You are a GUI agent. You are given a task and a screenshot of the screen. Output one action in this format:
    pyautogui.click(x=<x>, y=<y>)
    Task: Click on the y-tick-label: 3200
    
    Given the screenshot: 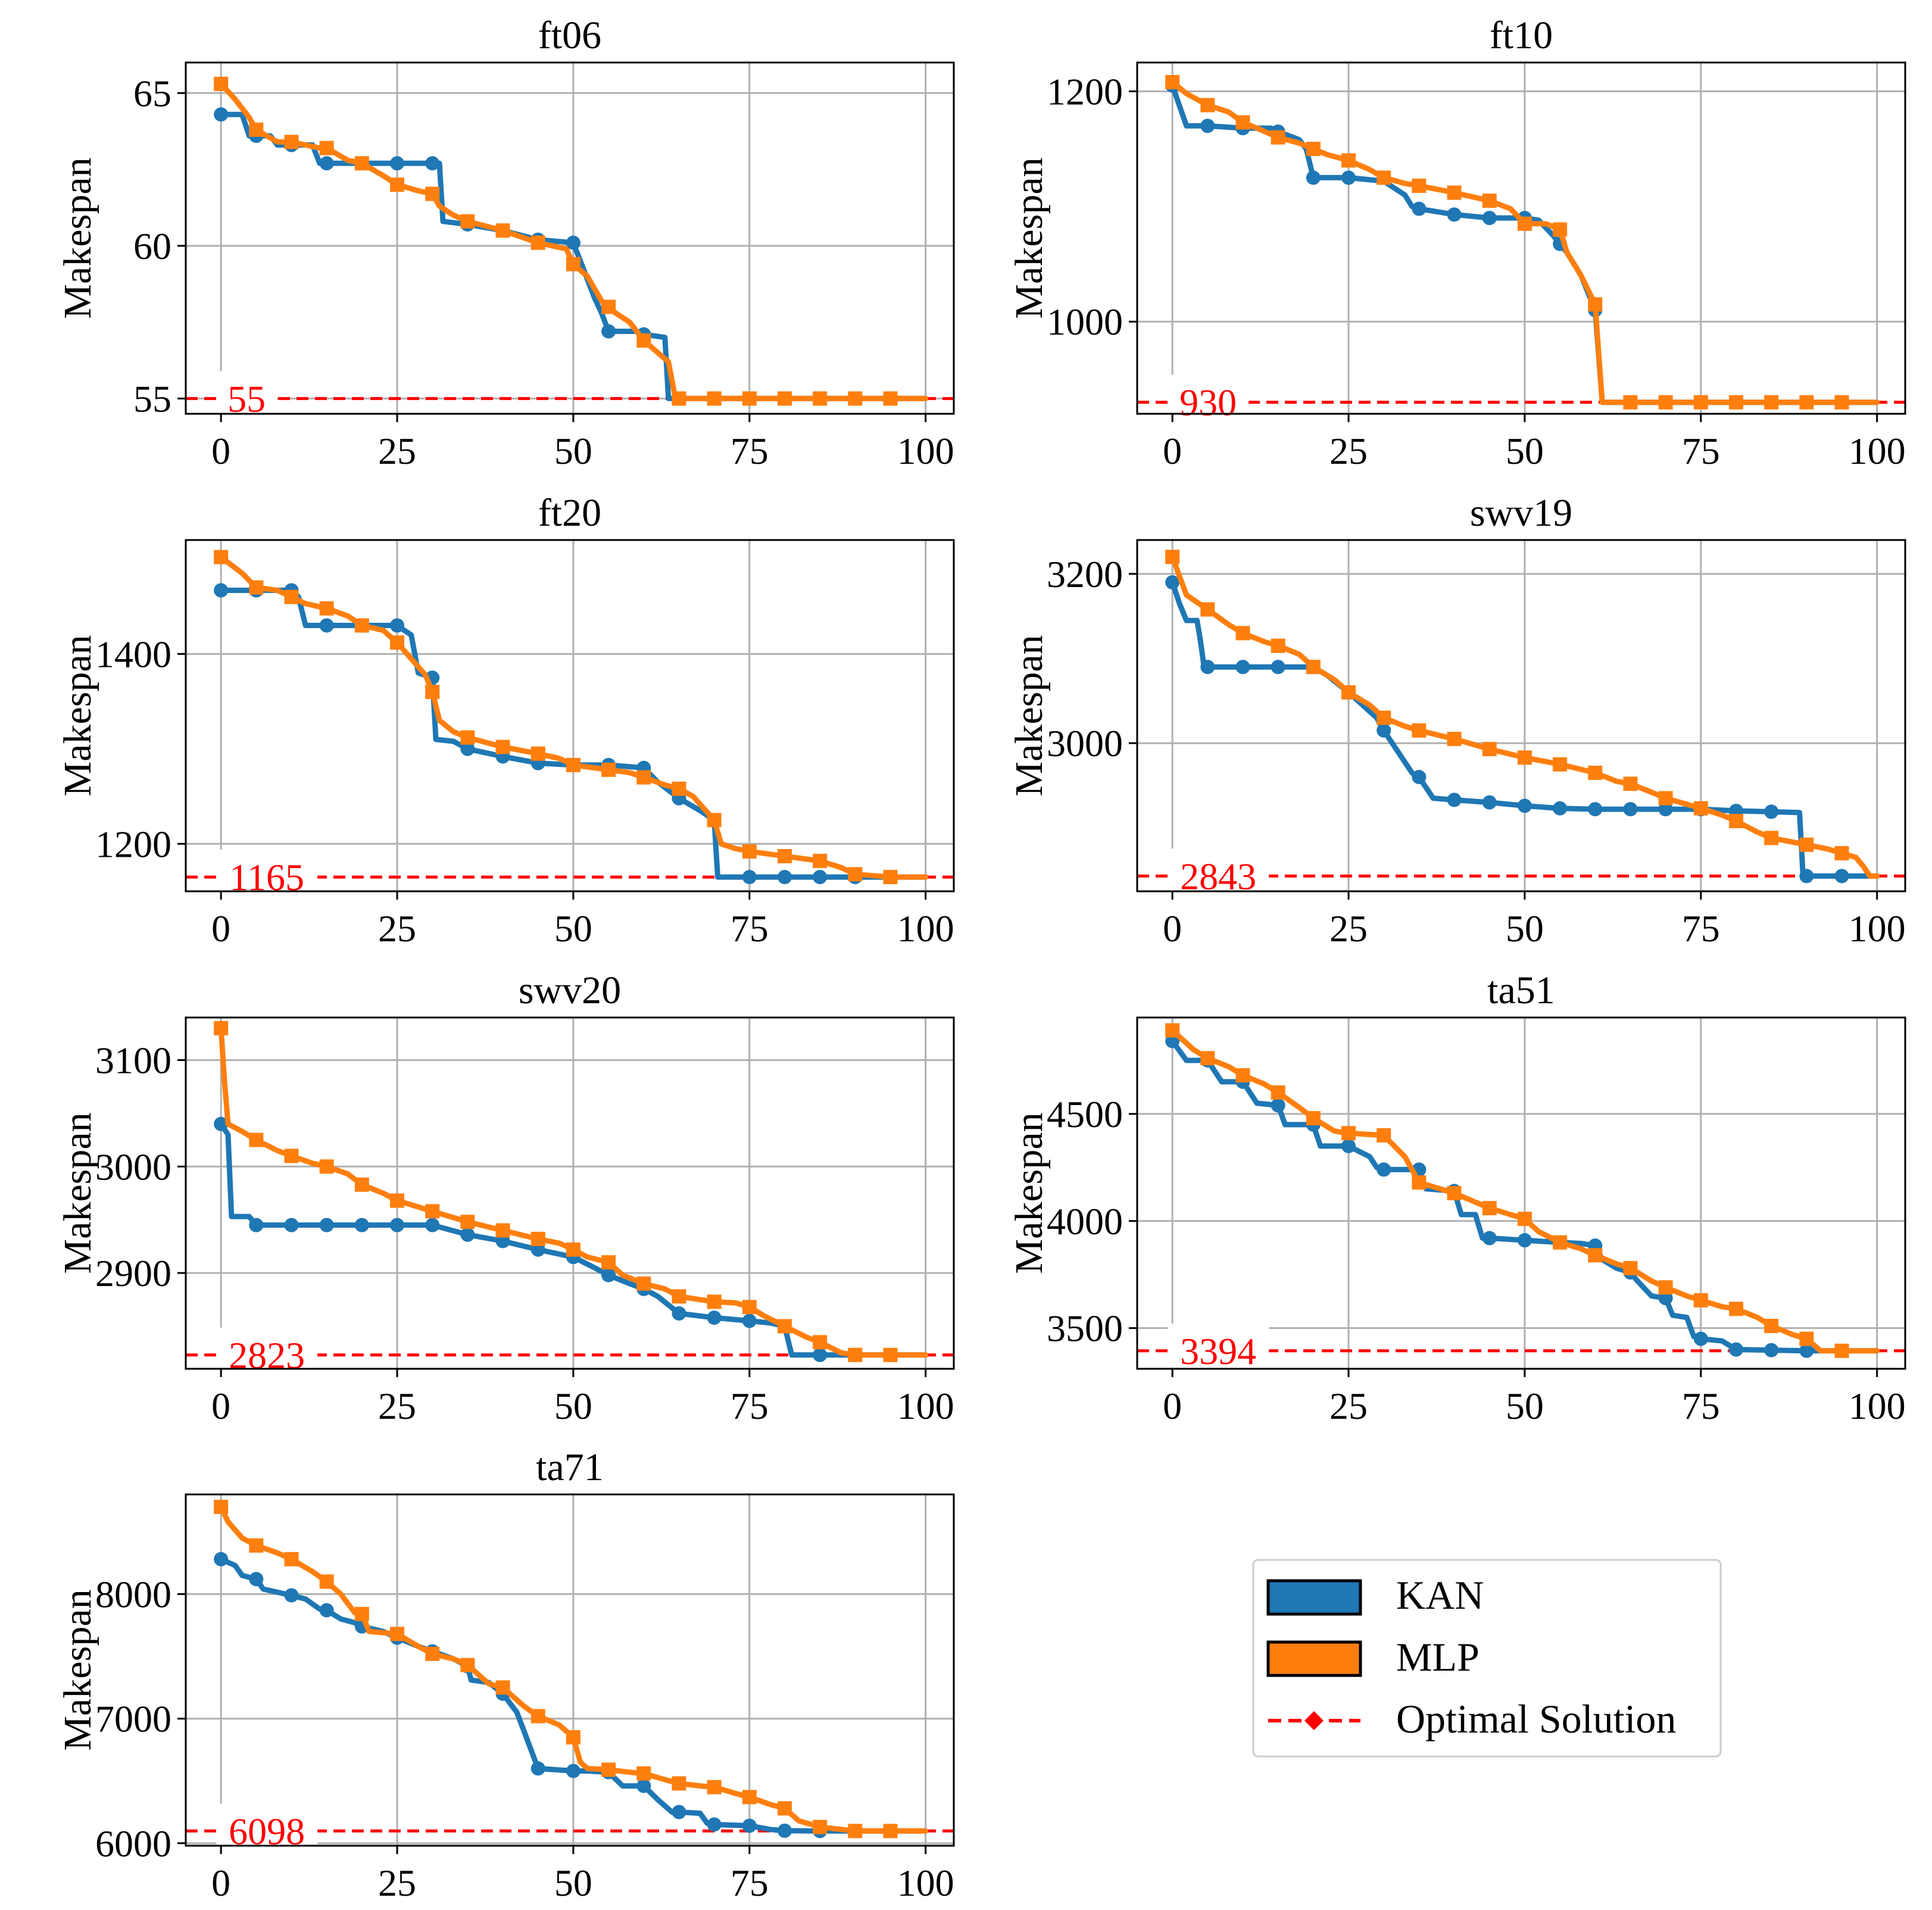 What is the action you would take?
    pyautogui.click(x=1085, y=574)
    